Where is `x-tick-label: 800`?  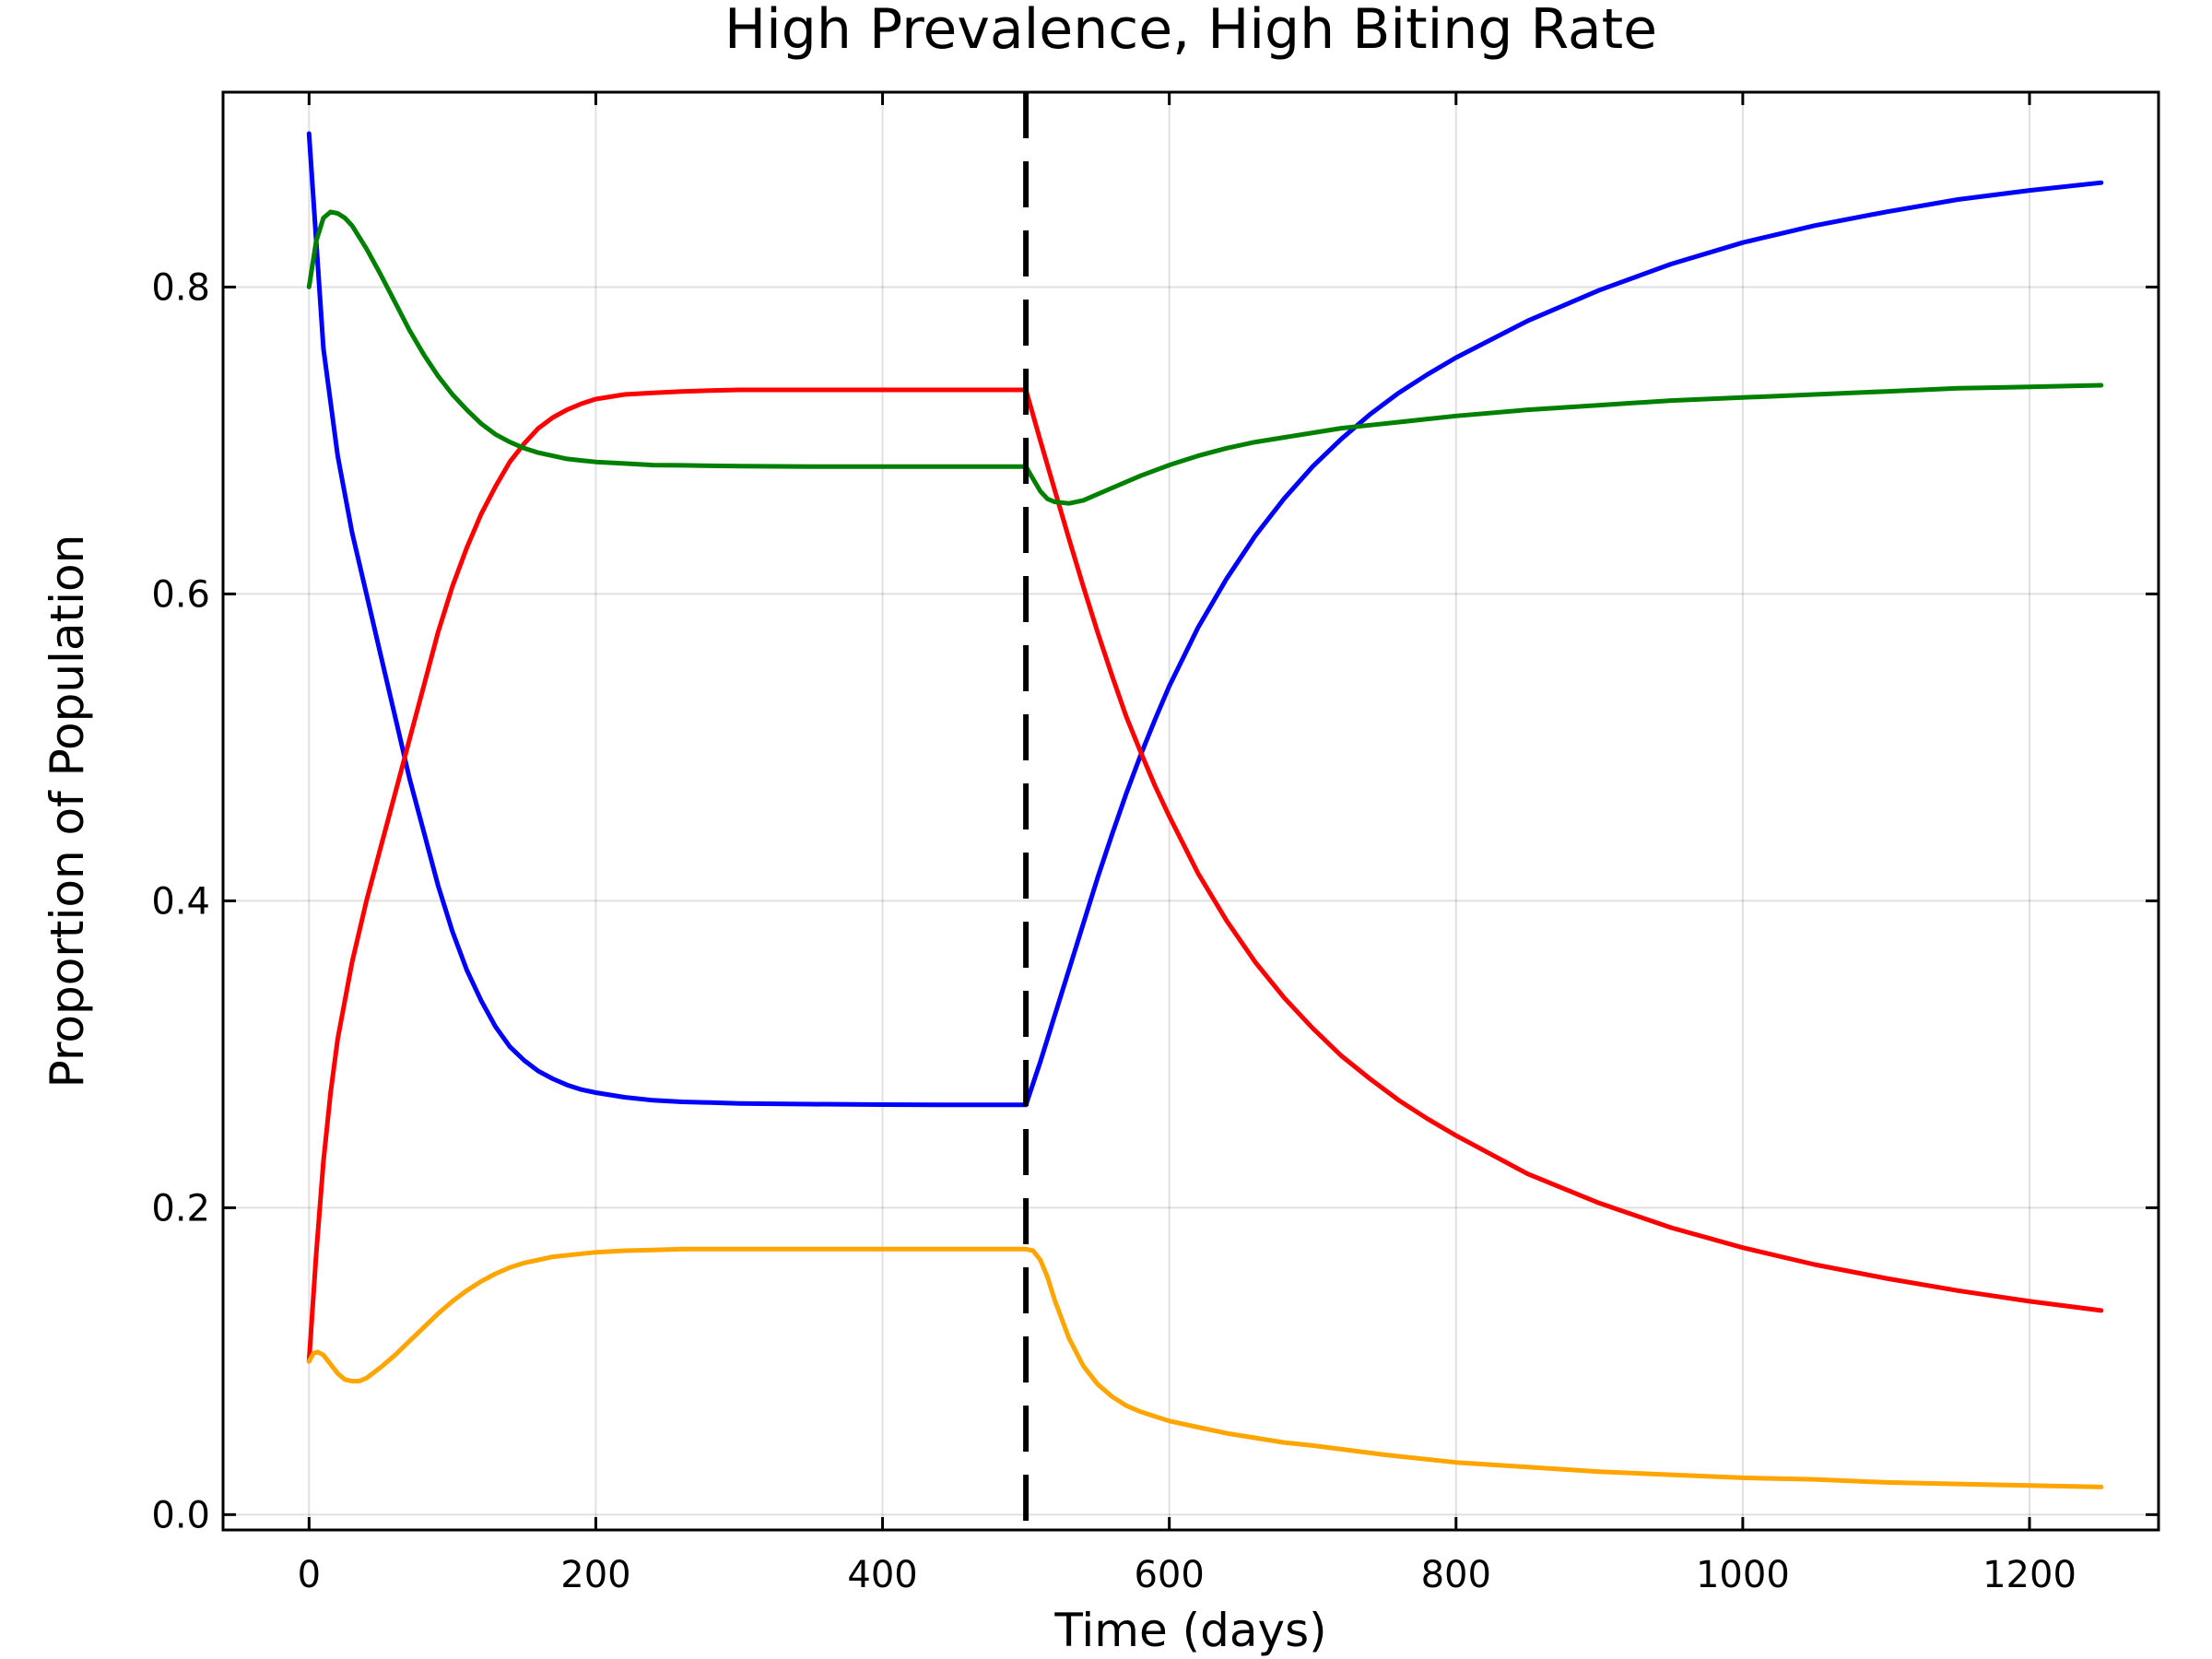
x-tick-label: 800 is located at coordinates (1456, 1575).